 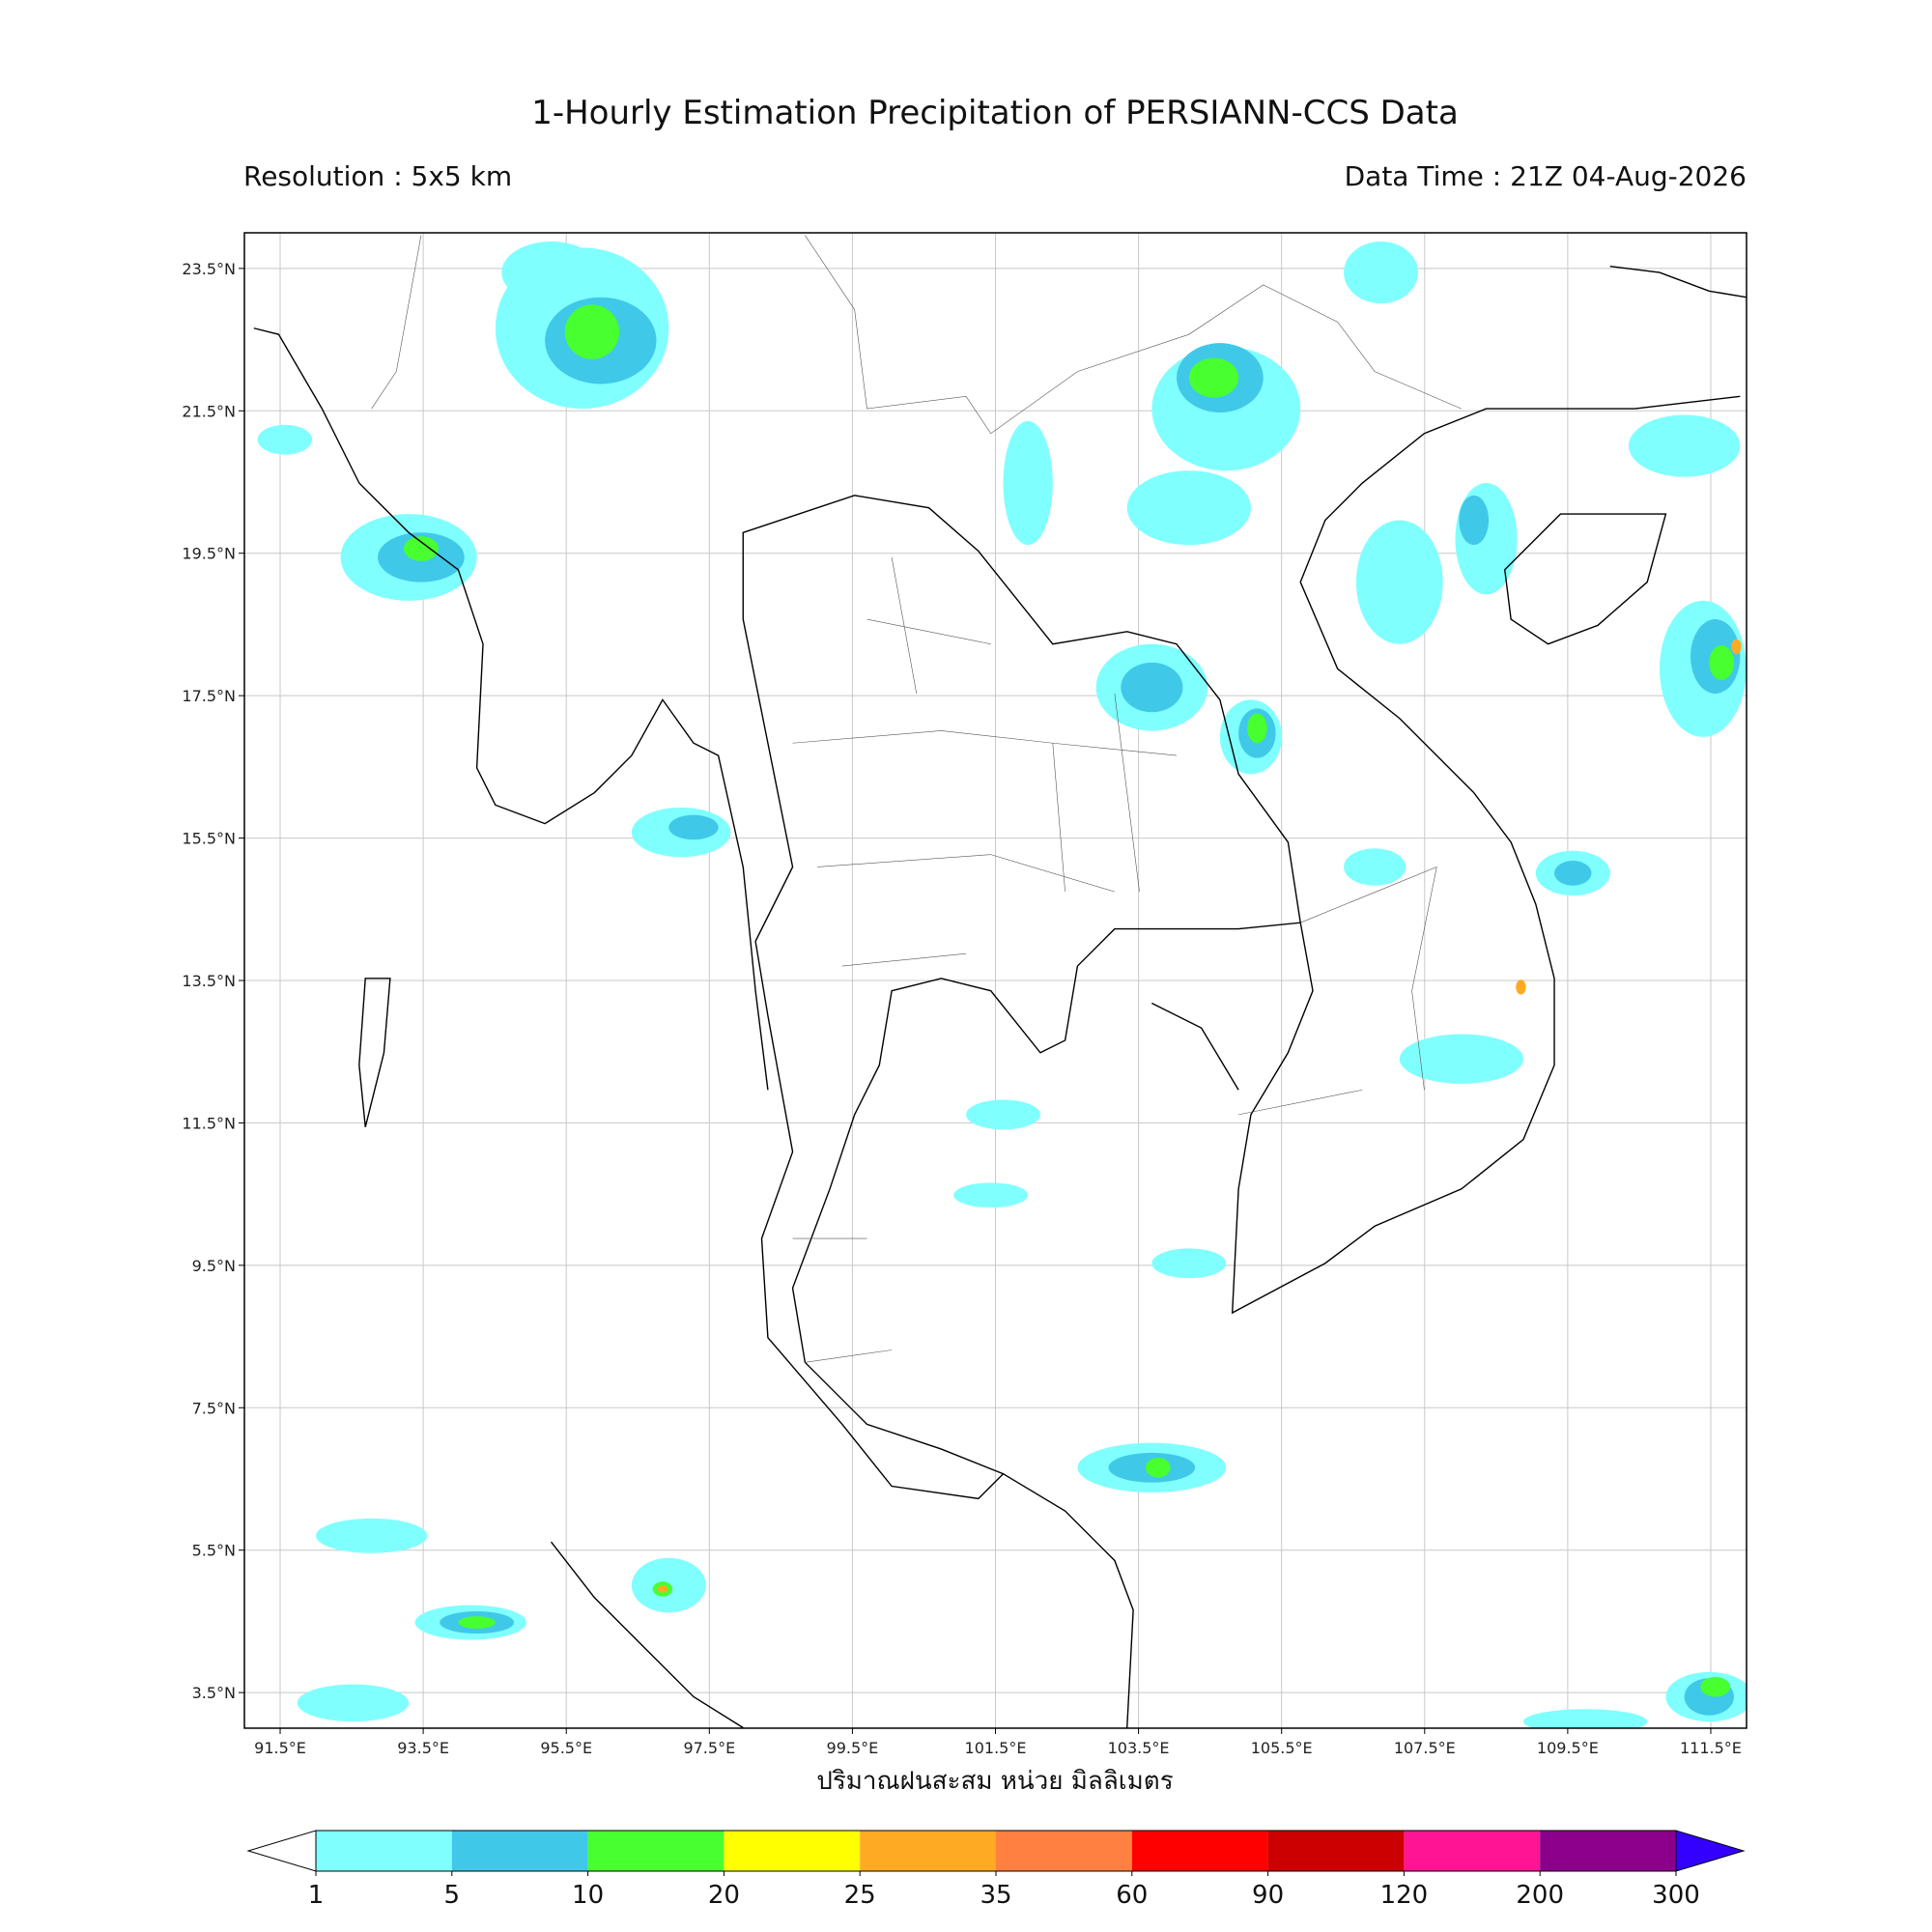 What do you see at coordinates (996, 1748) in the screenshot?
I see `x-tick-label: 101.5°E` at bounding box center [996, 1748].